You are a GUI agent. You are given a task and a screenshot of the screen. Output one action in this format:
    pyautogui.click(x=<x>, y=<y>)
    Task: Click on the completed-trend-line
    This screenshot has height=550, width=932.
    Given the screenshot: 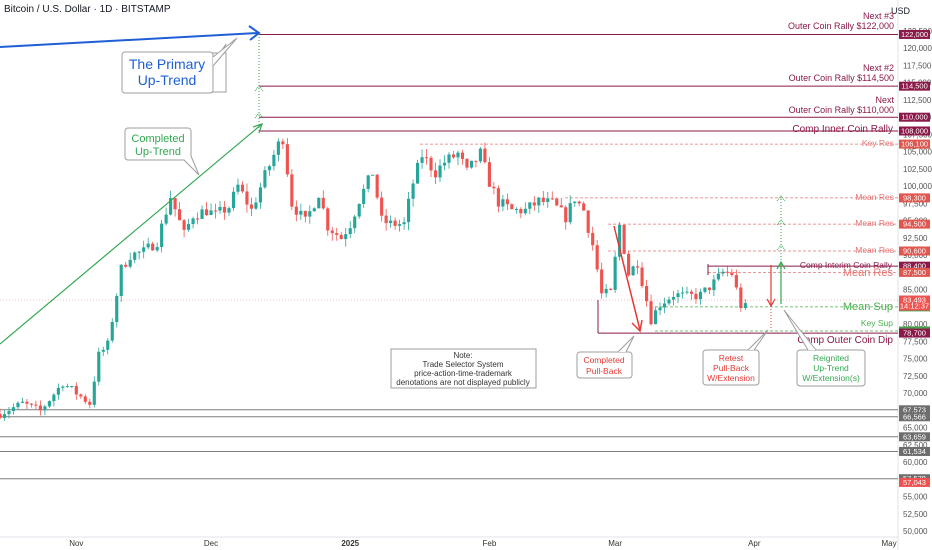 What is the action you would take?
    pyautogui.click(x=131, y=234)
    